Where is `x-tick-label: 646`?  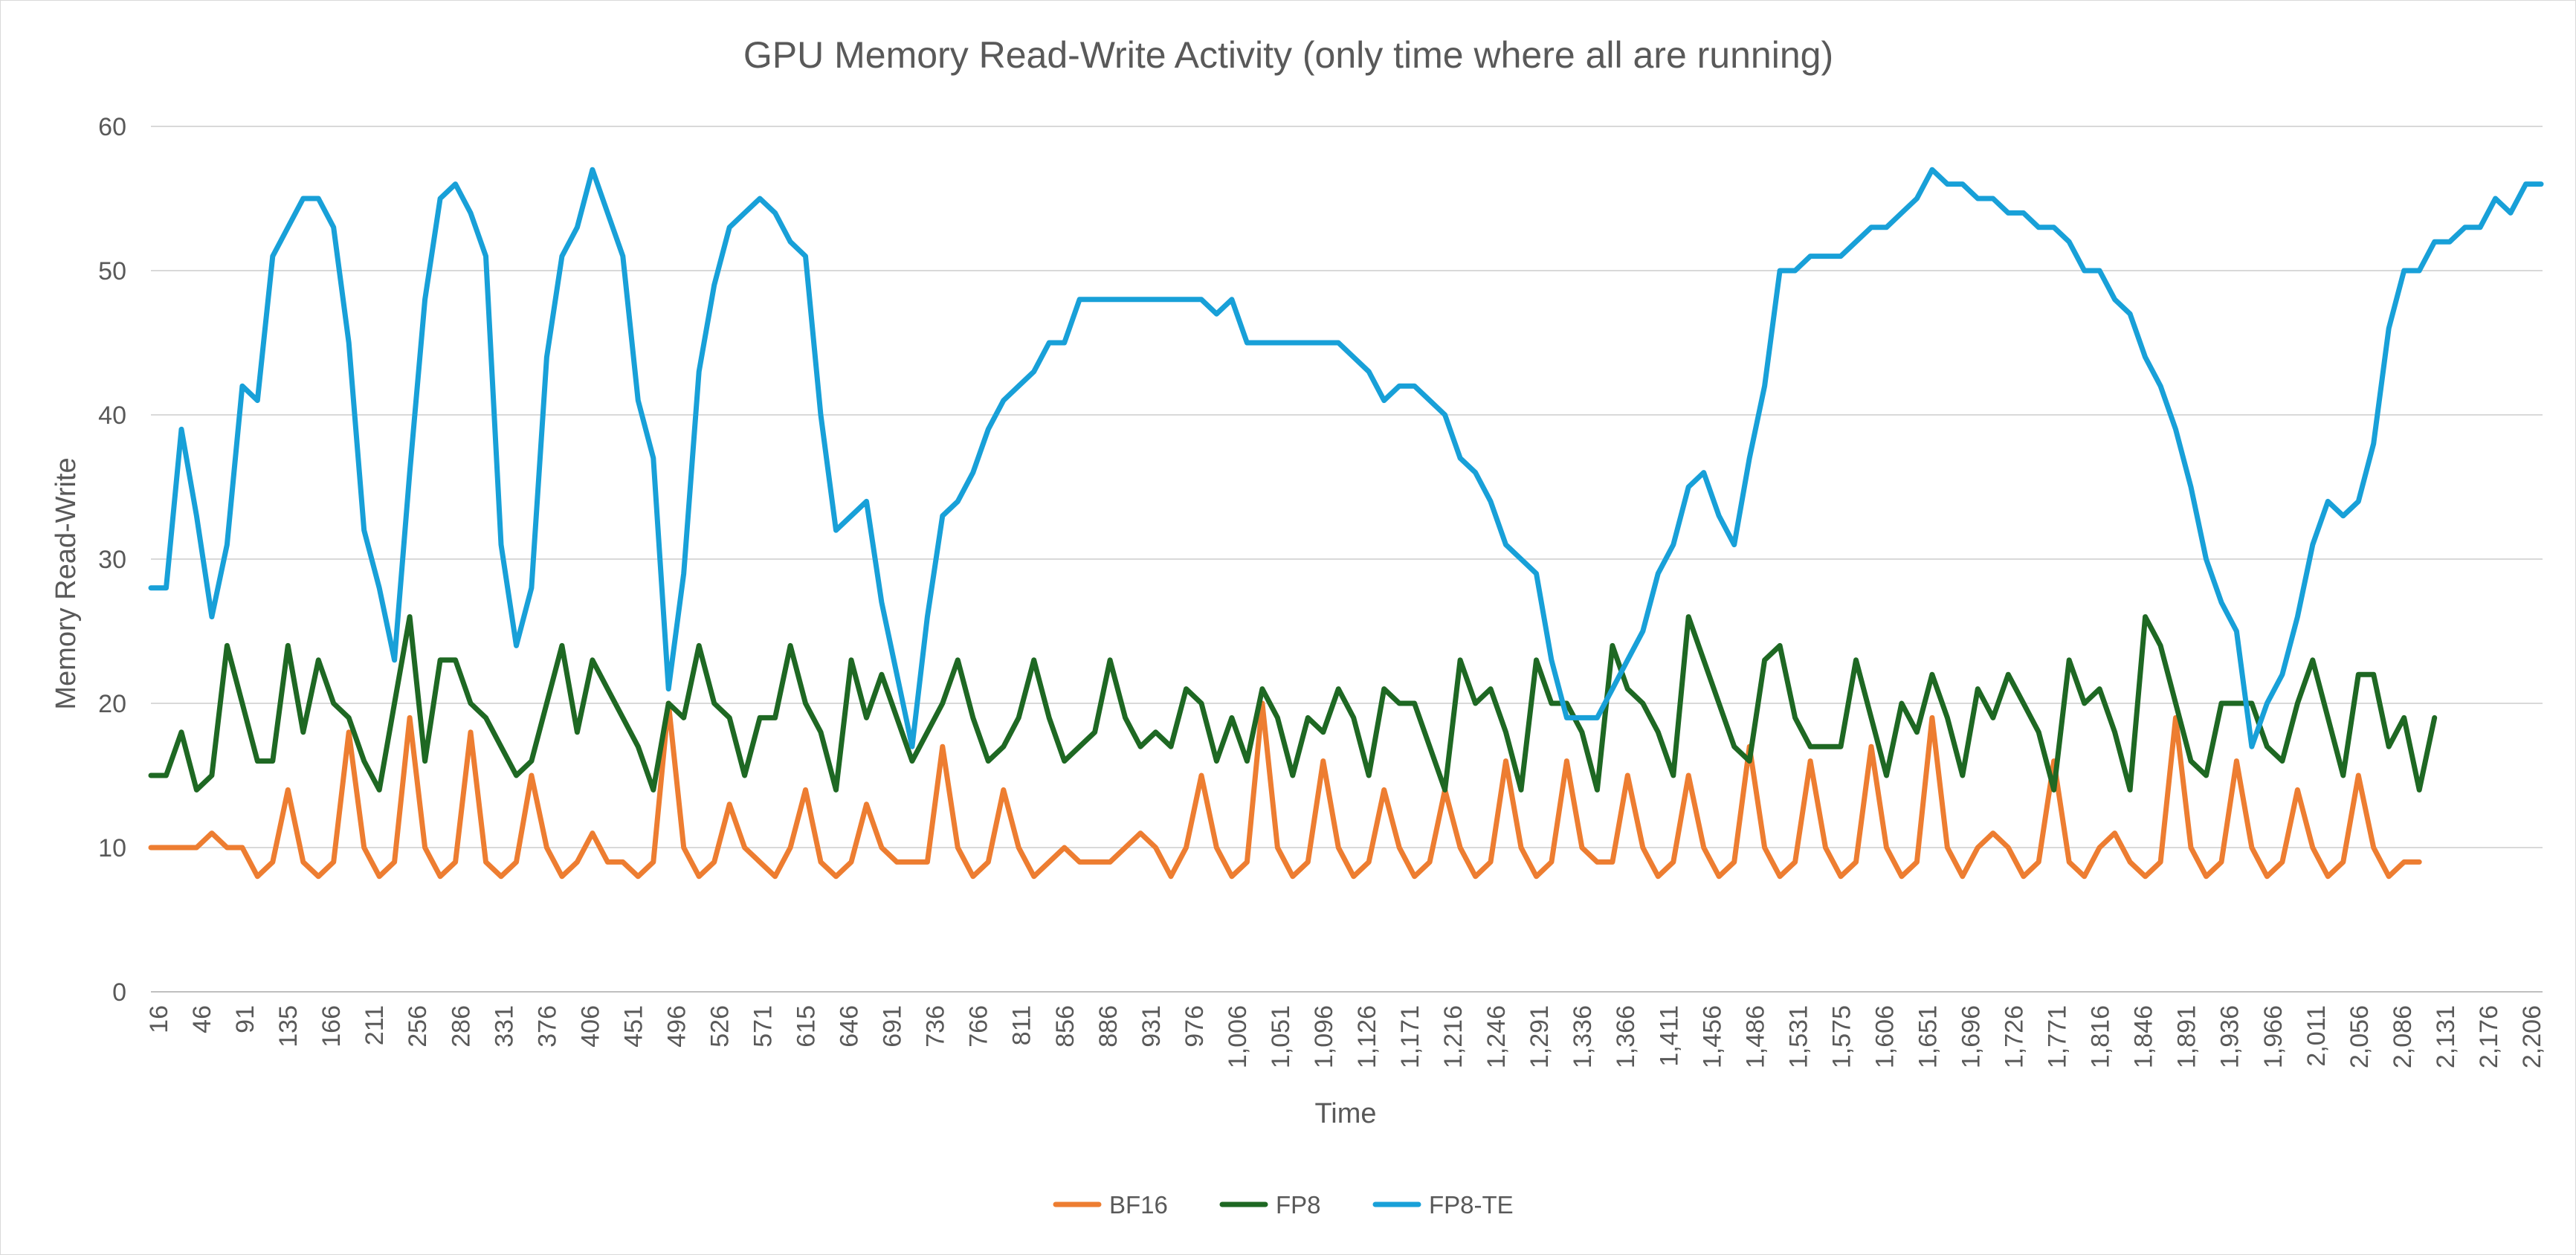 x-tick-label: 646 is located at coordinates (850, 1026).